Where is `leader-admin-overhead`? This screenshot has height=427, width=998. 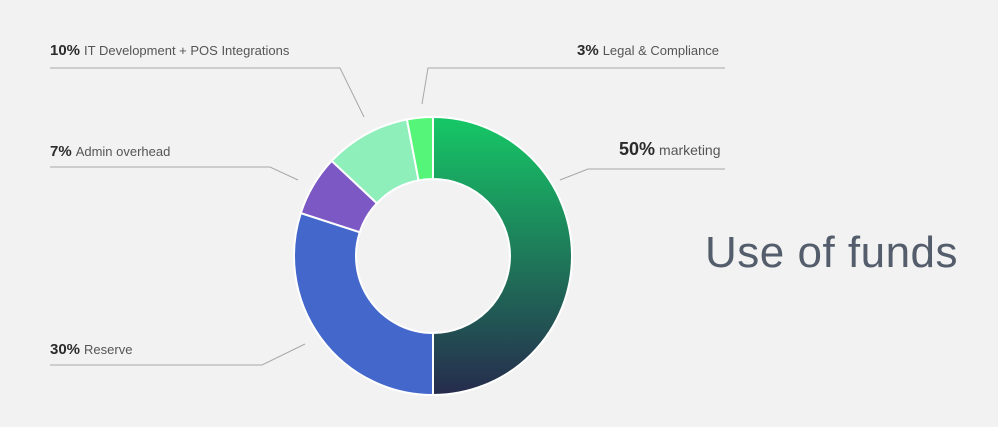
leader-admin-overhead is located at coordinates (174, 173).